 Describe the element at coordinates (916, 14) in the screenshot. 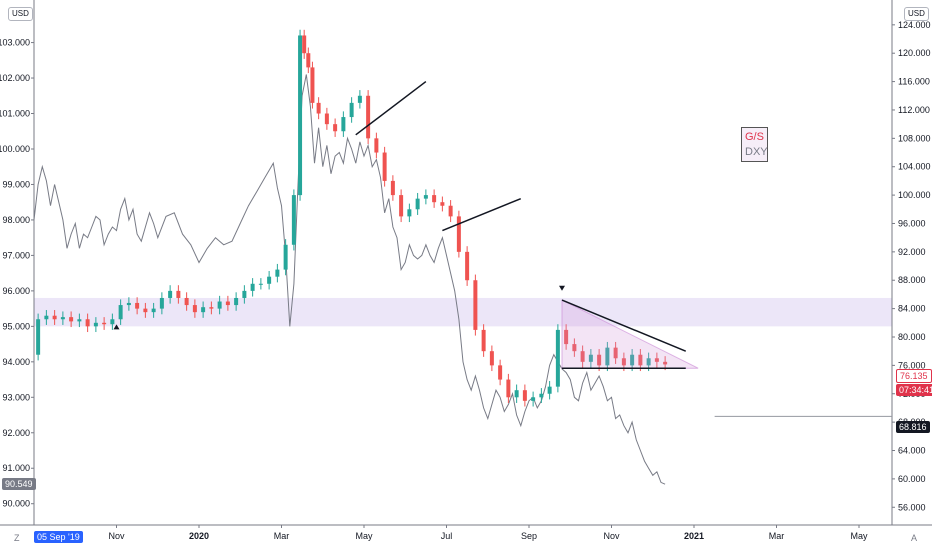

I see `right-axis-unit-badge: USD` at that location.